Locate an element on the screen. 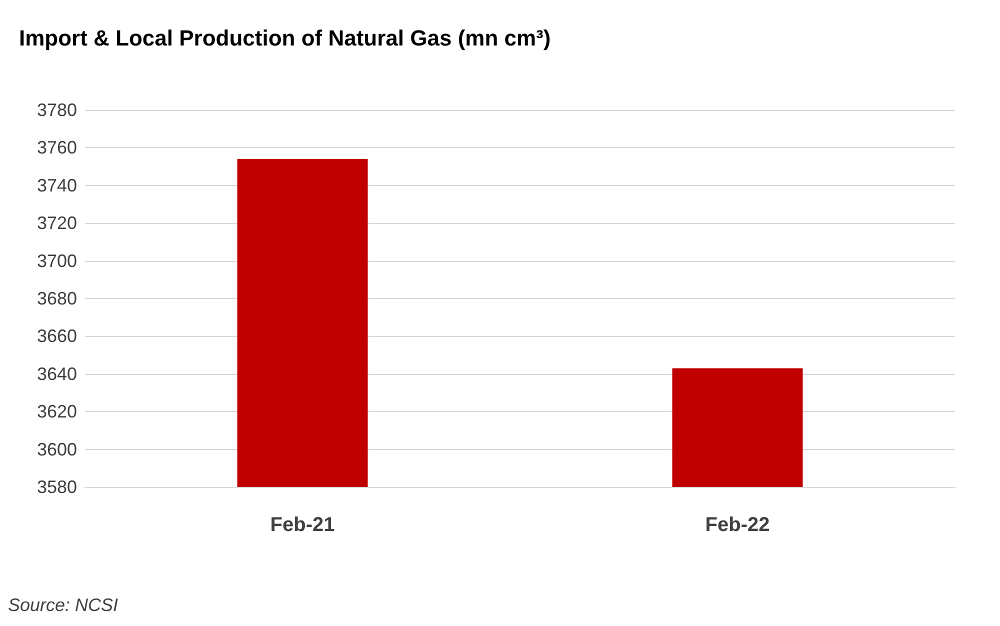  chart-title: Import & Local Production of Natural Gas (mn cm³) is located at coordinates (285, 38).